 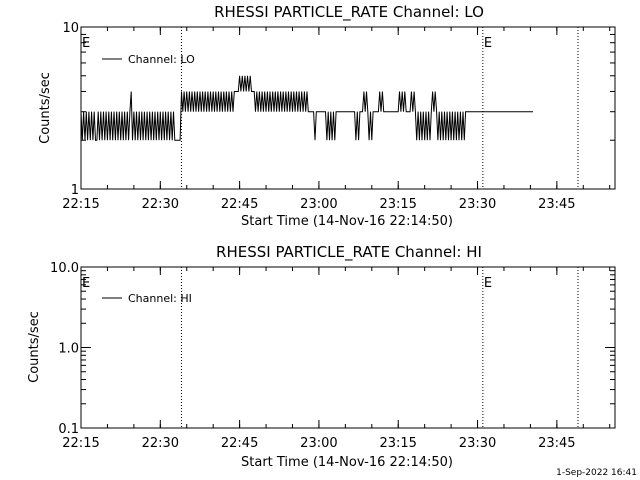 What do you see at coordinates (70, 28) in the screenshot?
I see `y-tick-label: 10` at bounding box center [70, 28].